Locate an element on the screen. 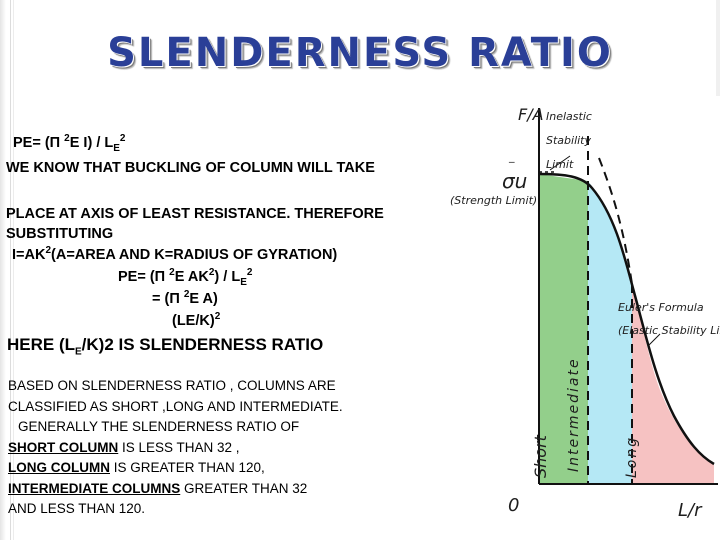 The image size is (720, 540). long-region-label: Long is located at coordinates (632, 457).